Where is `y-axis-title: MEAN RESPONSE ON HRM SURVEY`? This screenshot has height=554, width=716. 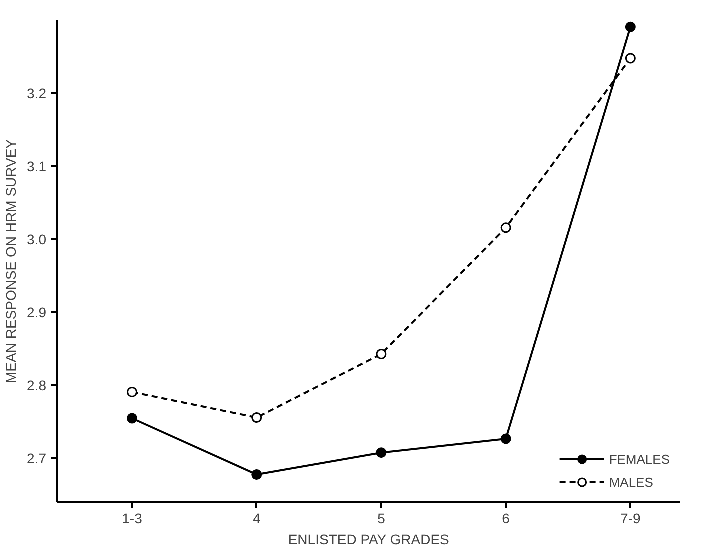
y-axis-title: MEAN RESPONSE ON HRM SURVEY is located at coordinates (11, 261).